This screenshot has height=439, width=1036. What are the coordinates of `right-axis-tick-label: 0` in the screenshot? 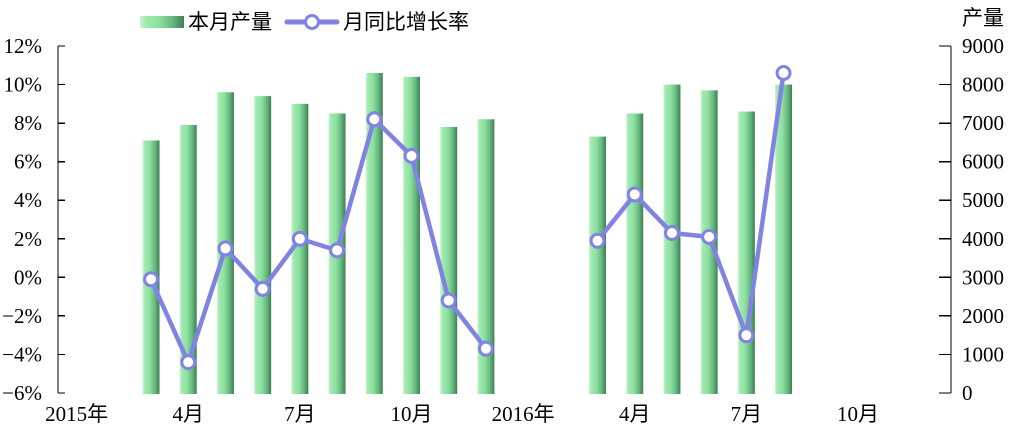 It's located at (967, 393).